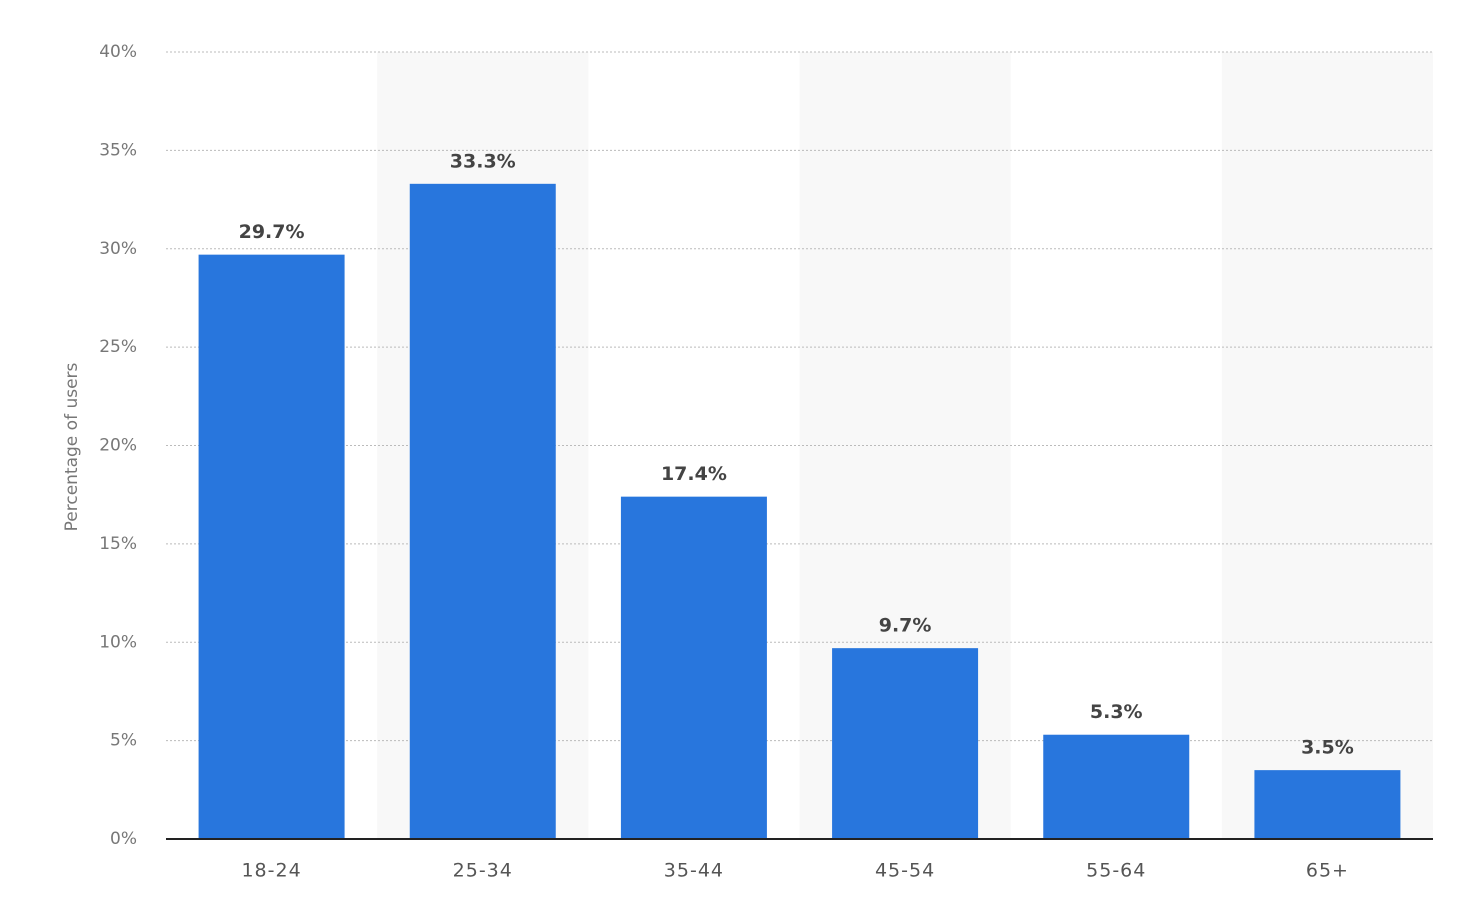  I want to click on y-tick-label: 25%, so click(118, 347).